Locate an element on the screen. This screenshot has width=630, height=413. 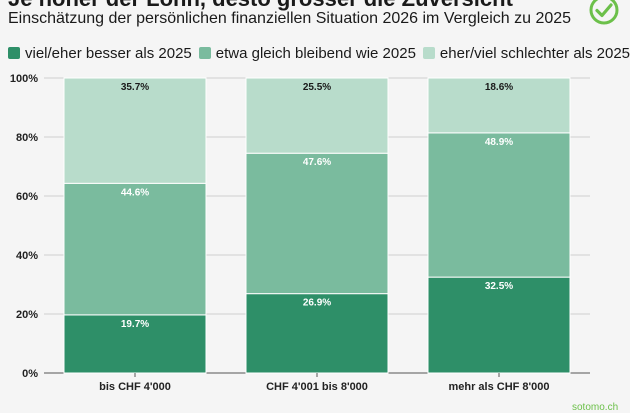
y-tick-label-0: 0% is located at coordinates (30, 374).